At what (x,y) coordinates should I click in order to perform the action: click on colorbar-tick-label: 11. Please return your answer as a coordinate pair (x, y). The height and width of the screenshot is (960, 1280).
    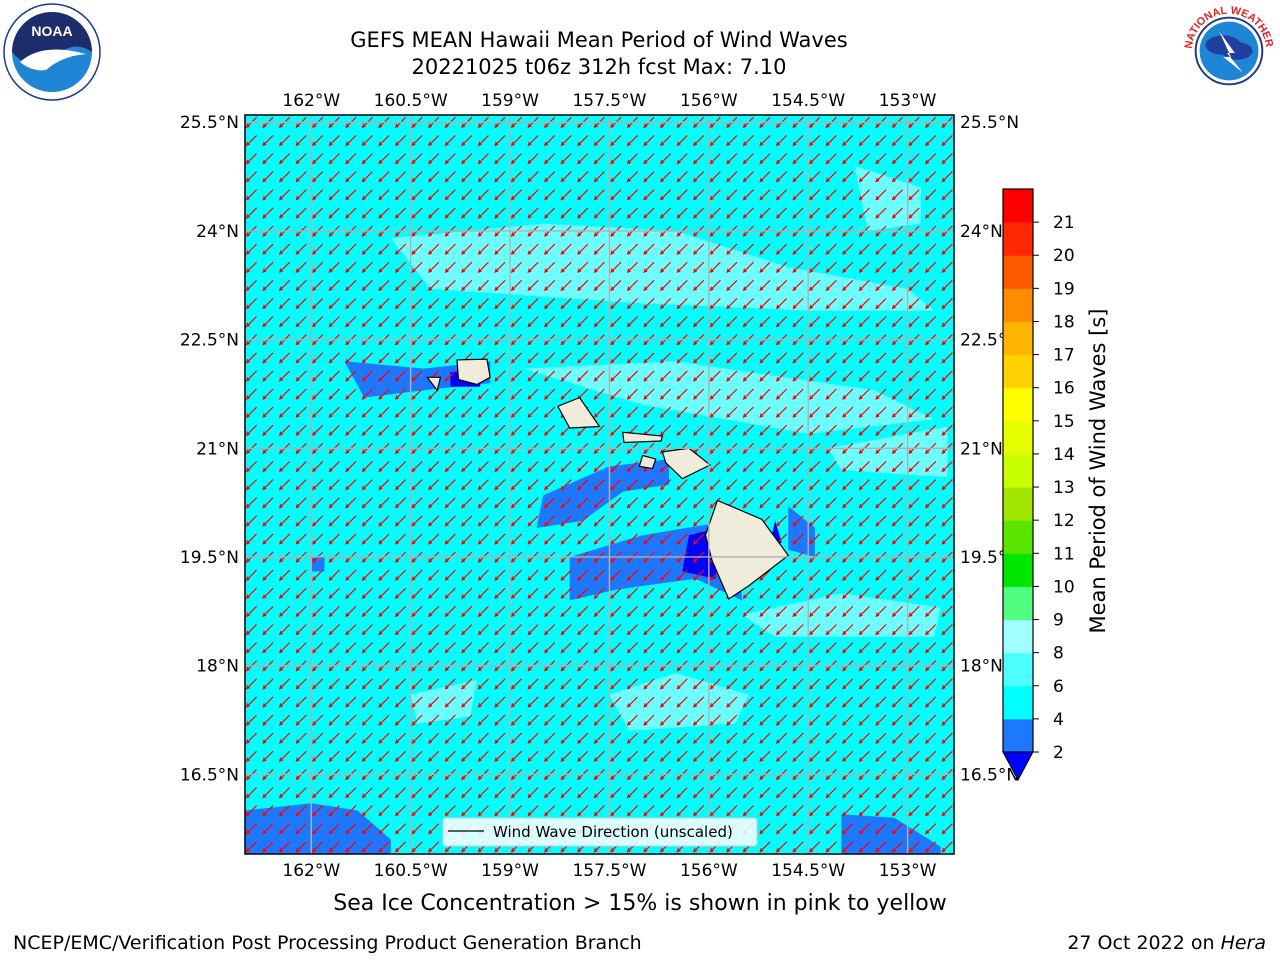
    Looking at the image, I should click on (1064, 554).